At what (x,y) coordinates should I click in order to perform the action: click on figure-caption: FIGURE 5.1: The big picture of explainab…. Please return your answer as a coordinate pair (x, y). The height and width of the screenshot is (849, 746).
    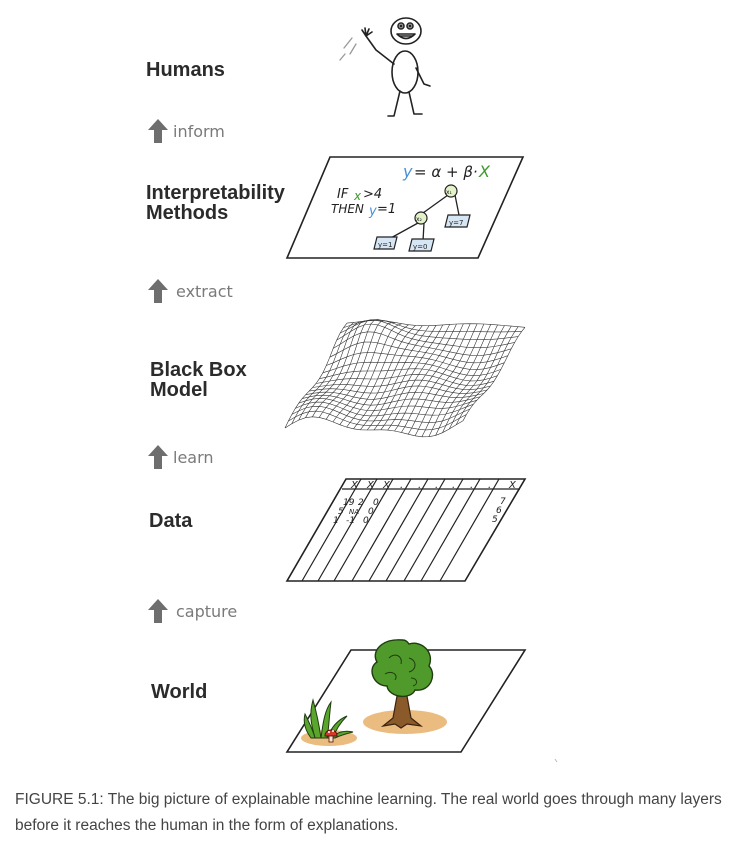
    Looking at the image, I should click on (368, 812).